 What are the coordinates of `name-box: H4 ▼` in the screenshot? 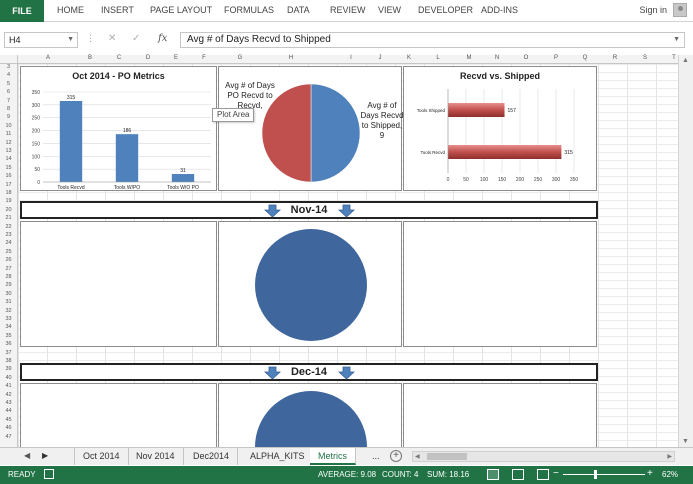 It's located at (41, 40).